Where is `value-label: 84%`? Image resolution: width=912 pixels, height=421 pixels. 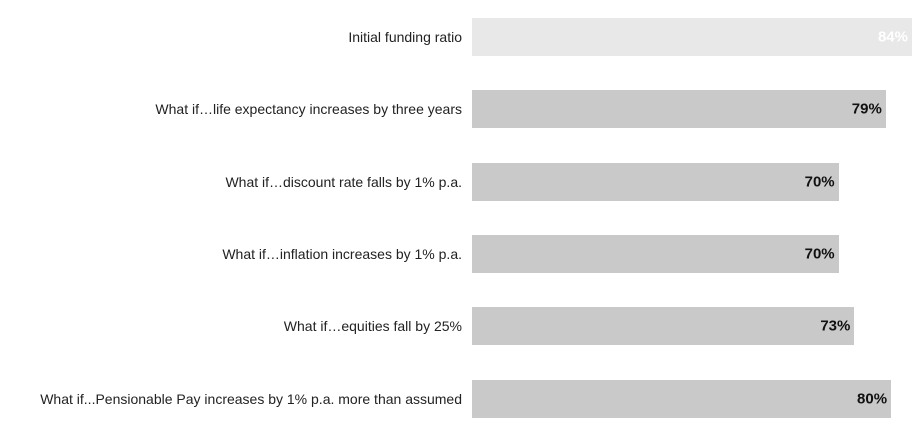
value-label: 84% is located at coordinates (892, 37).